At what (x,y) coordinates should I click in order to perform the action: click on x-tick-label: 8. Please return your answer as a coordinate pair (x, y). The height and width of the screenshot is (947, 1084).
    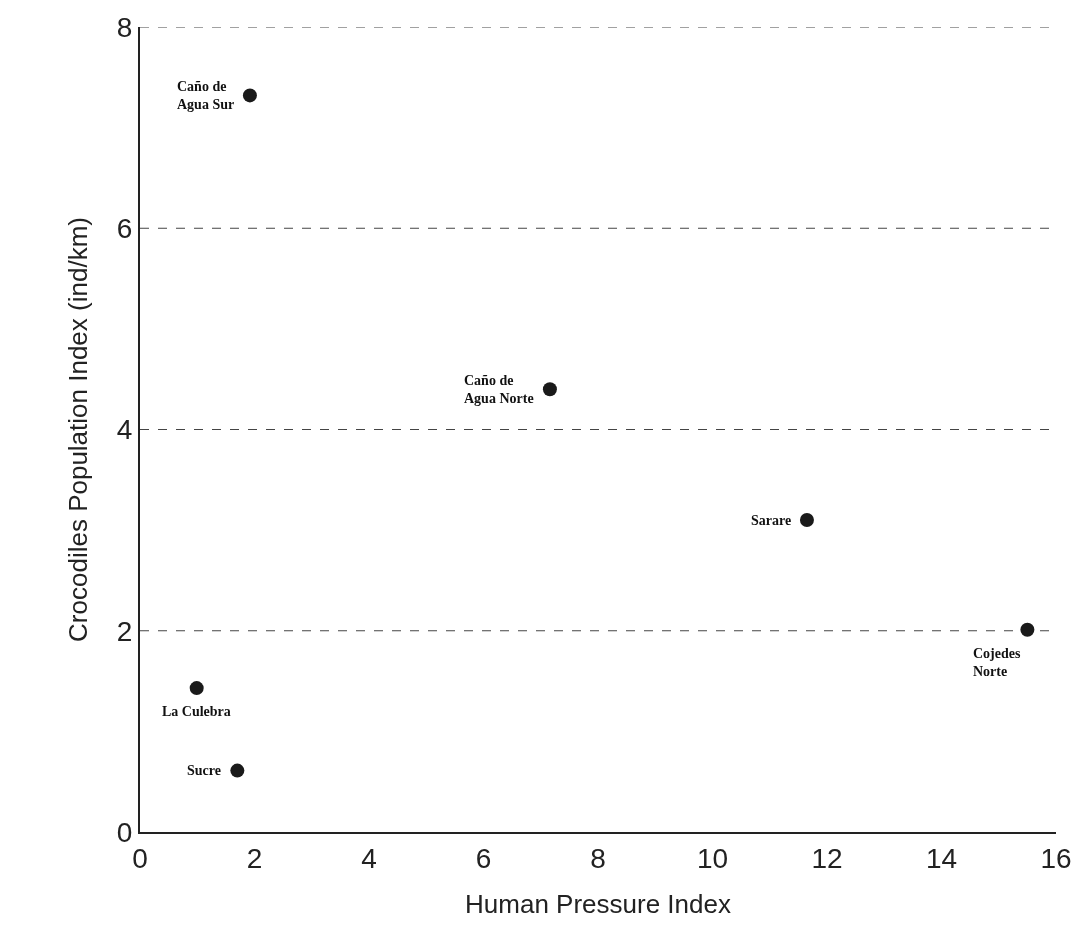
    Looking at the image, I should click on (598, 858).